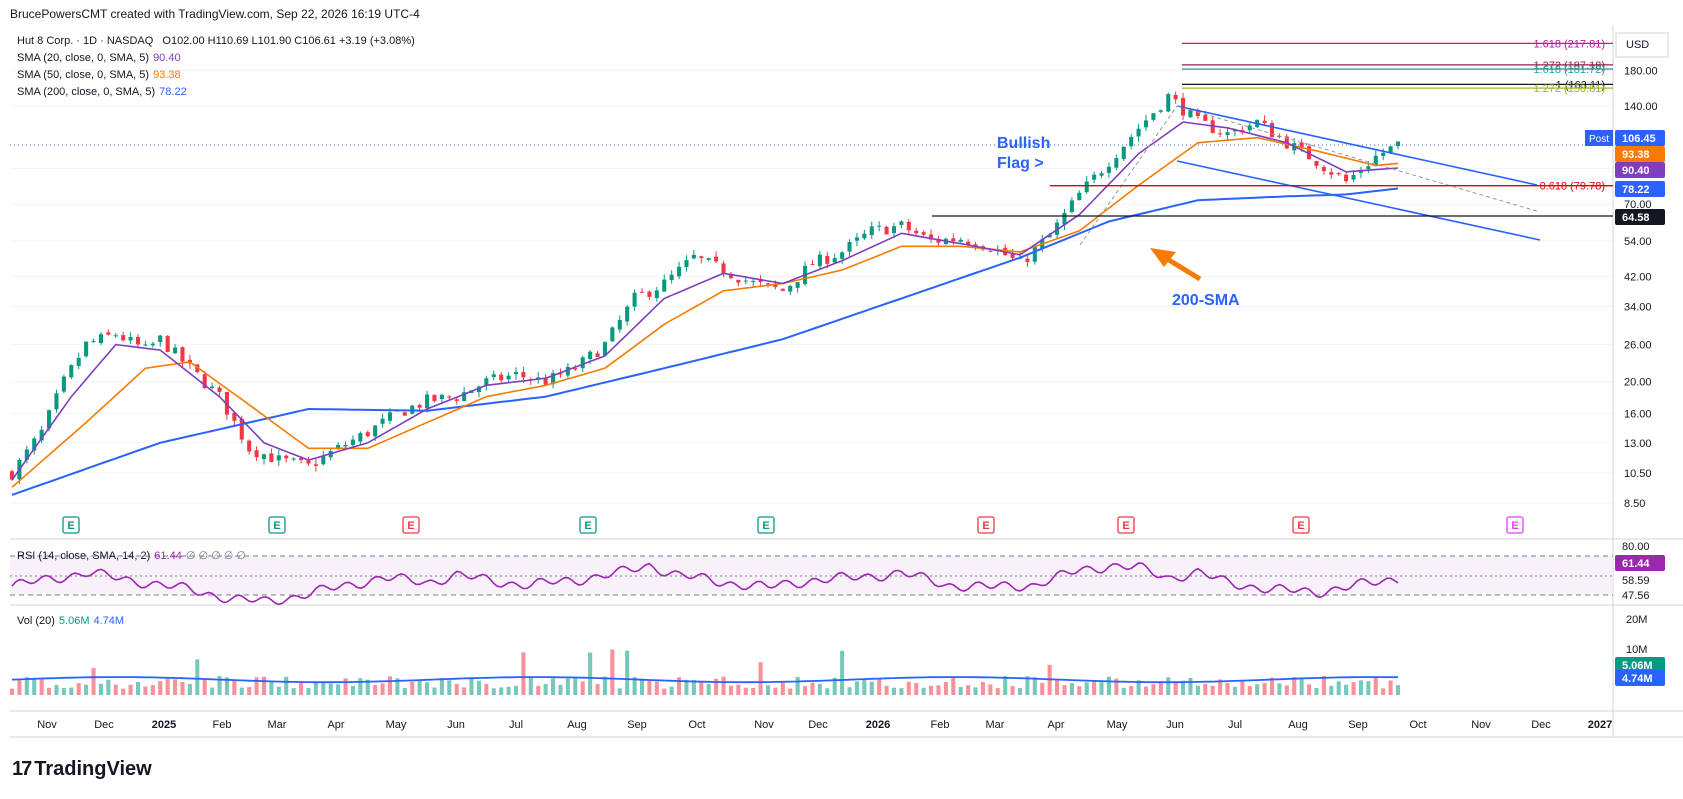  Describe the element at coordinates (1636, 218) in the screenshot. I see `svg-text: 64.58` at that location.